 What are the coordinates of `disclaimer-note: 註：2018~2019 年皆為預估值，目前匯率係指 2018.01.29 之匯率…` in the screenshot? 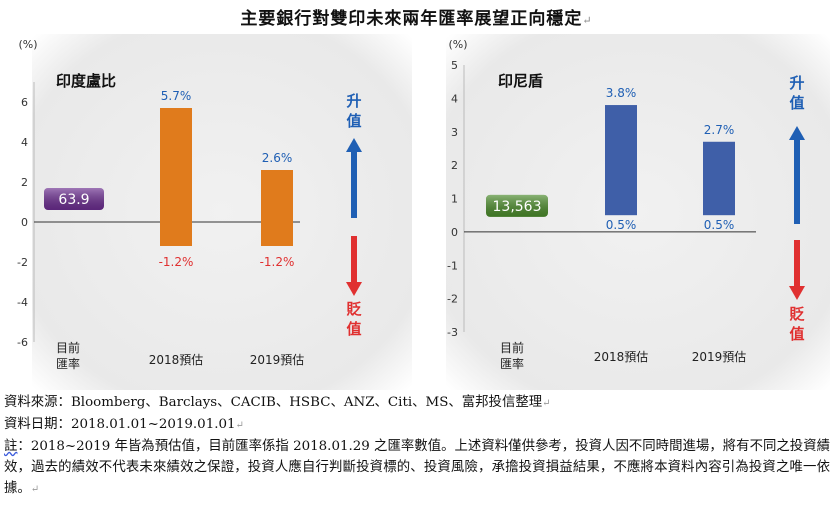 It's located at (417, 467).